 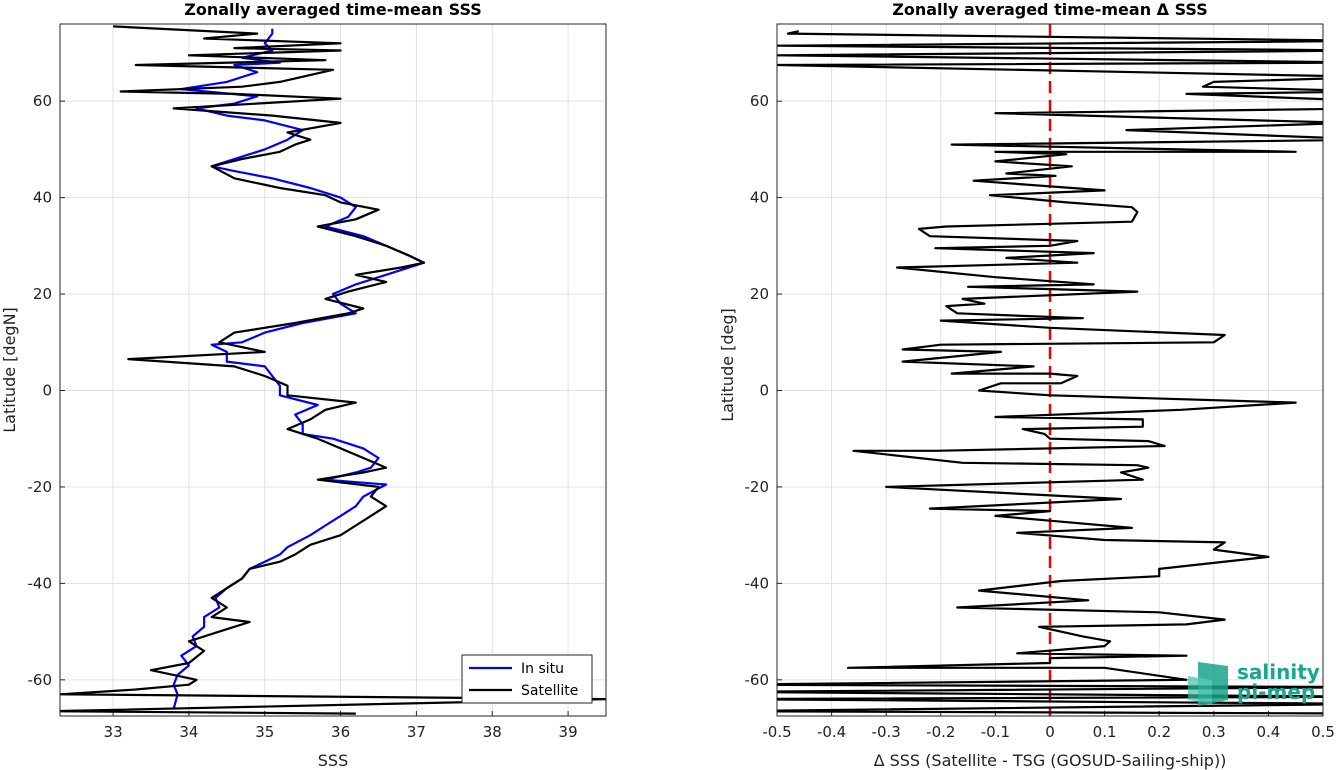 What do you see at coordinates (264, 732) in the screenshot?
I see `x-tick-label: 35` at bounding box center [264, 732].